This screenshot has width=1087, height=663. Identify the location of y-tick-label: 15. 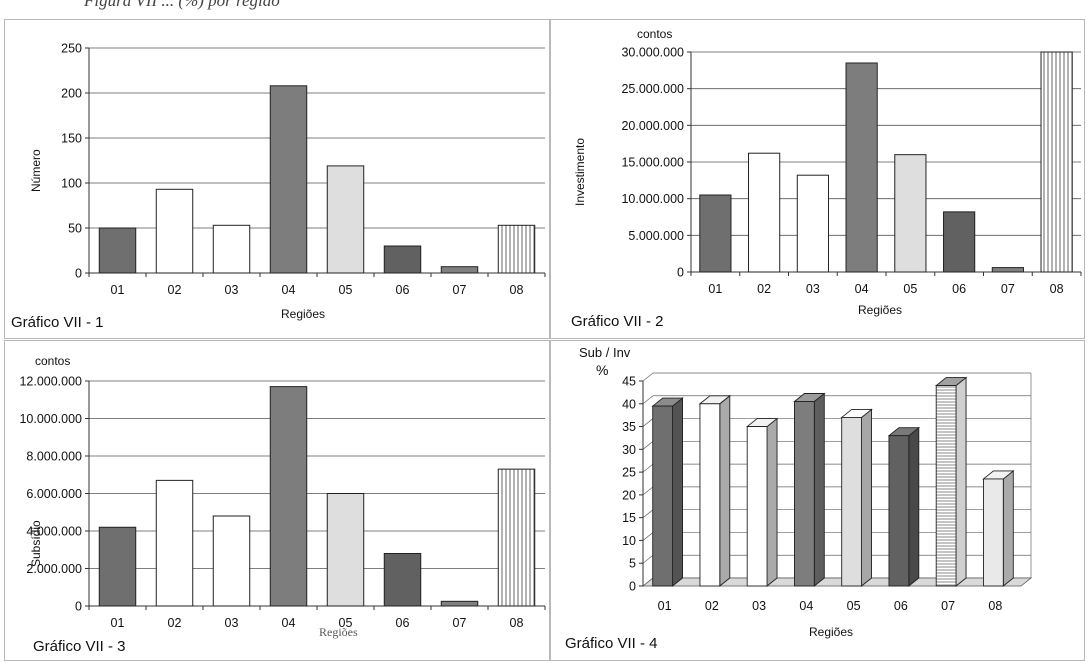
(629, 518).